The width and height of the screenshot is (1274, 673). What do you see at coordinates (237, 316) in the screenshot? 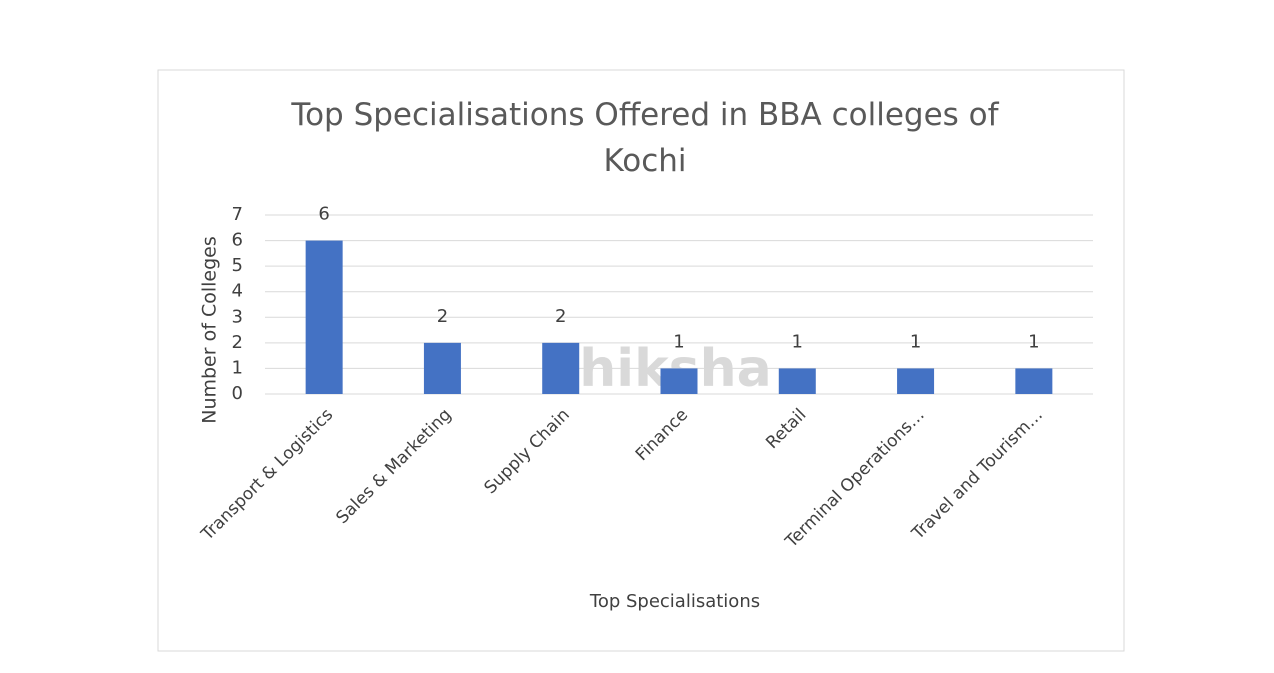
I see `y-tick-label: 3` at bounding box center [237, 316].